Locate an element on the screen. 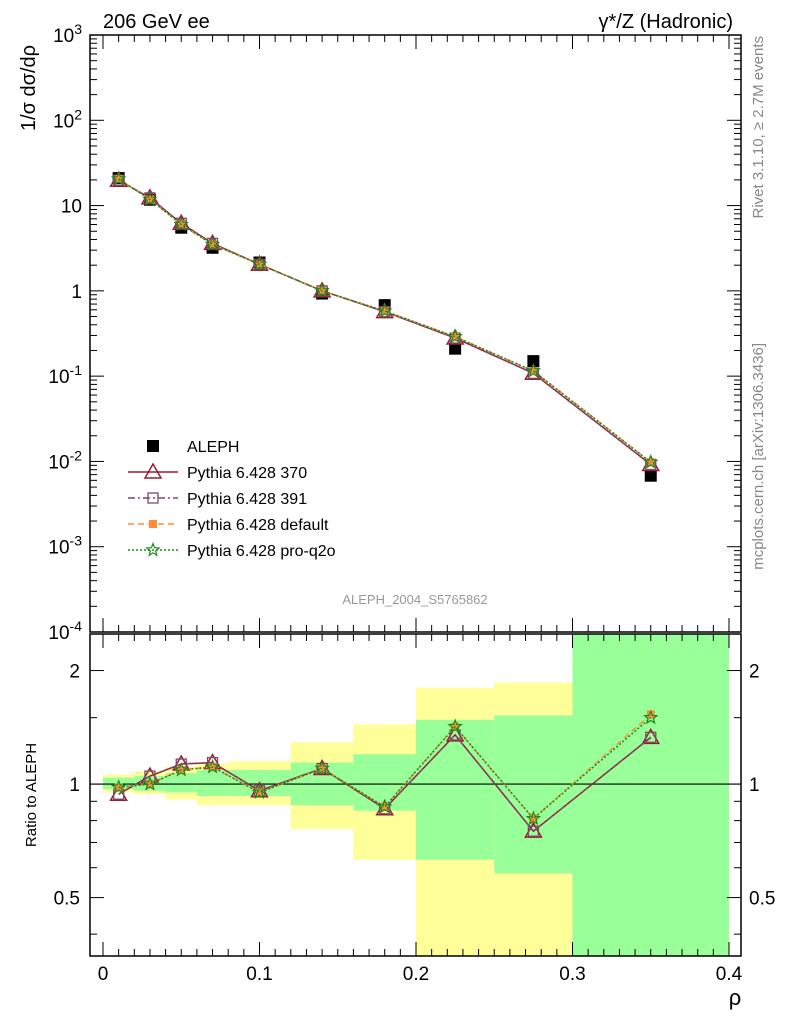 The height and width of the screenshot is (1029, 786). legend-label: Pythia 6.428 391 is located at coordinates (247, 499).